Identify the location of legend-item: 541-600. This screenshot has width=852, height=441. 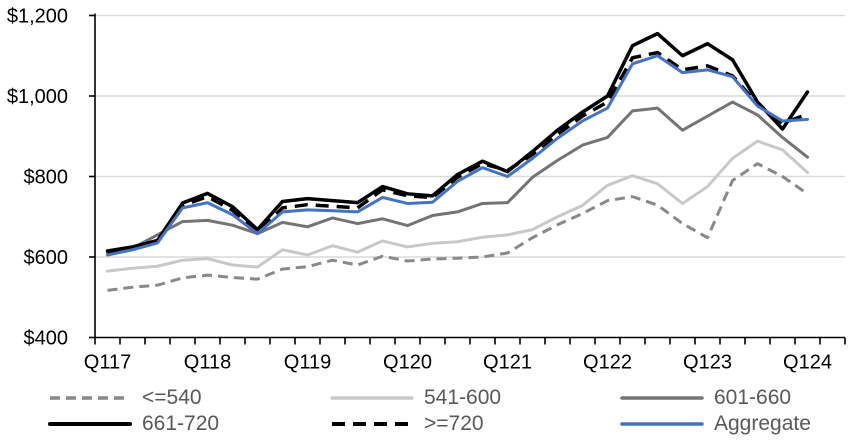
(415, 398).